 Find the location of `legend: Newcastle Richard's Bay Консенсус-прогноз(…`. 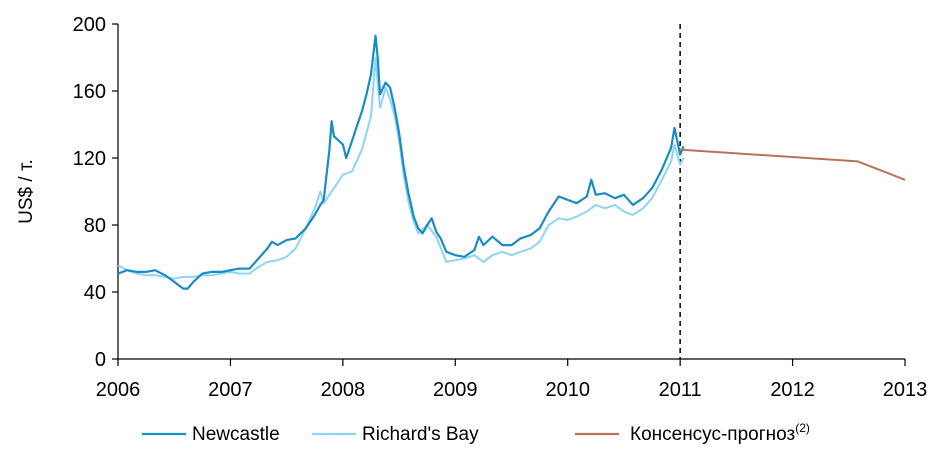

legend: Newcastle Richard's Bay Консенсус-прогноз(… is located at coordinates (476, 433).